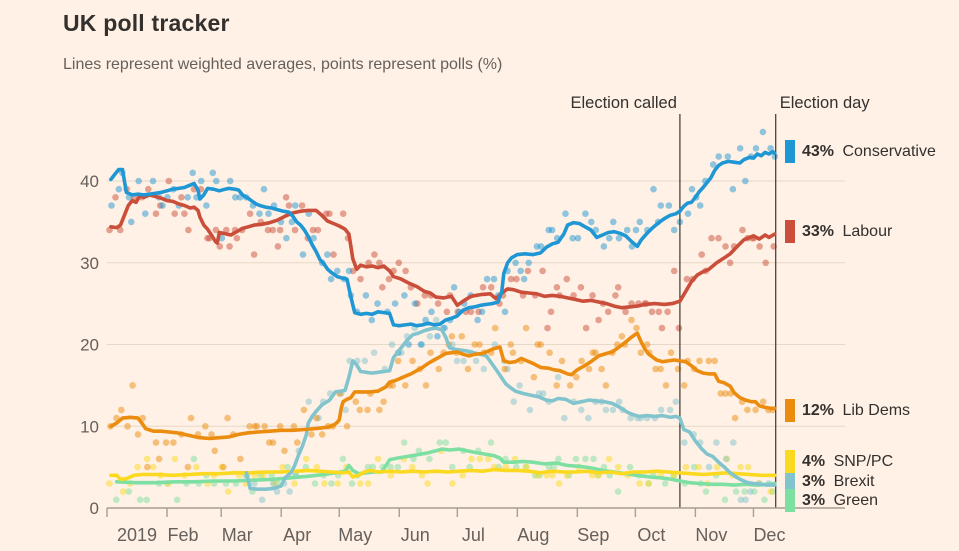 This screenshot has width=959, height=551. I want to click on legend-item-green: 3% Green, so click(831, 500).